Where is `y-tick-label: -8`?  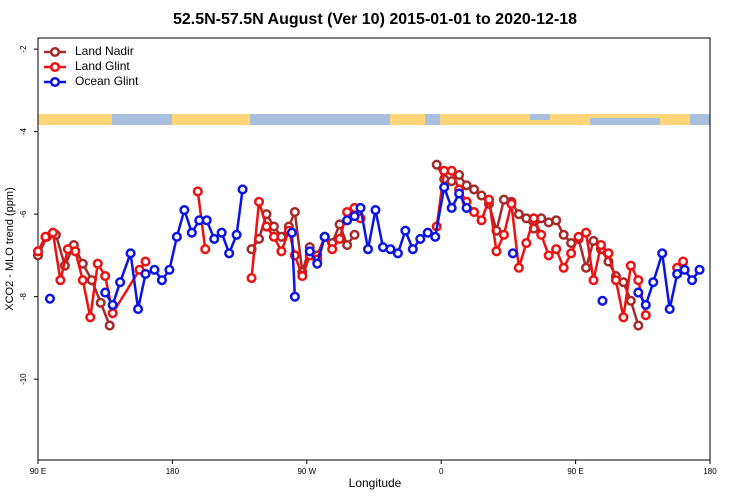 y-tick-label: -8 is located at coordinates (23, 297).